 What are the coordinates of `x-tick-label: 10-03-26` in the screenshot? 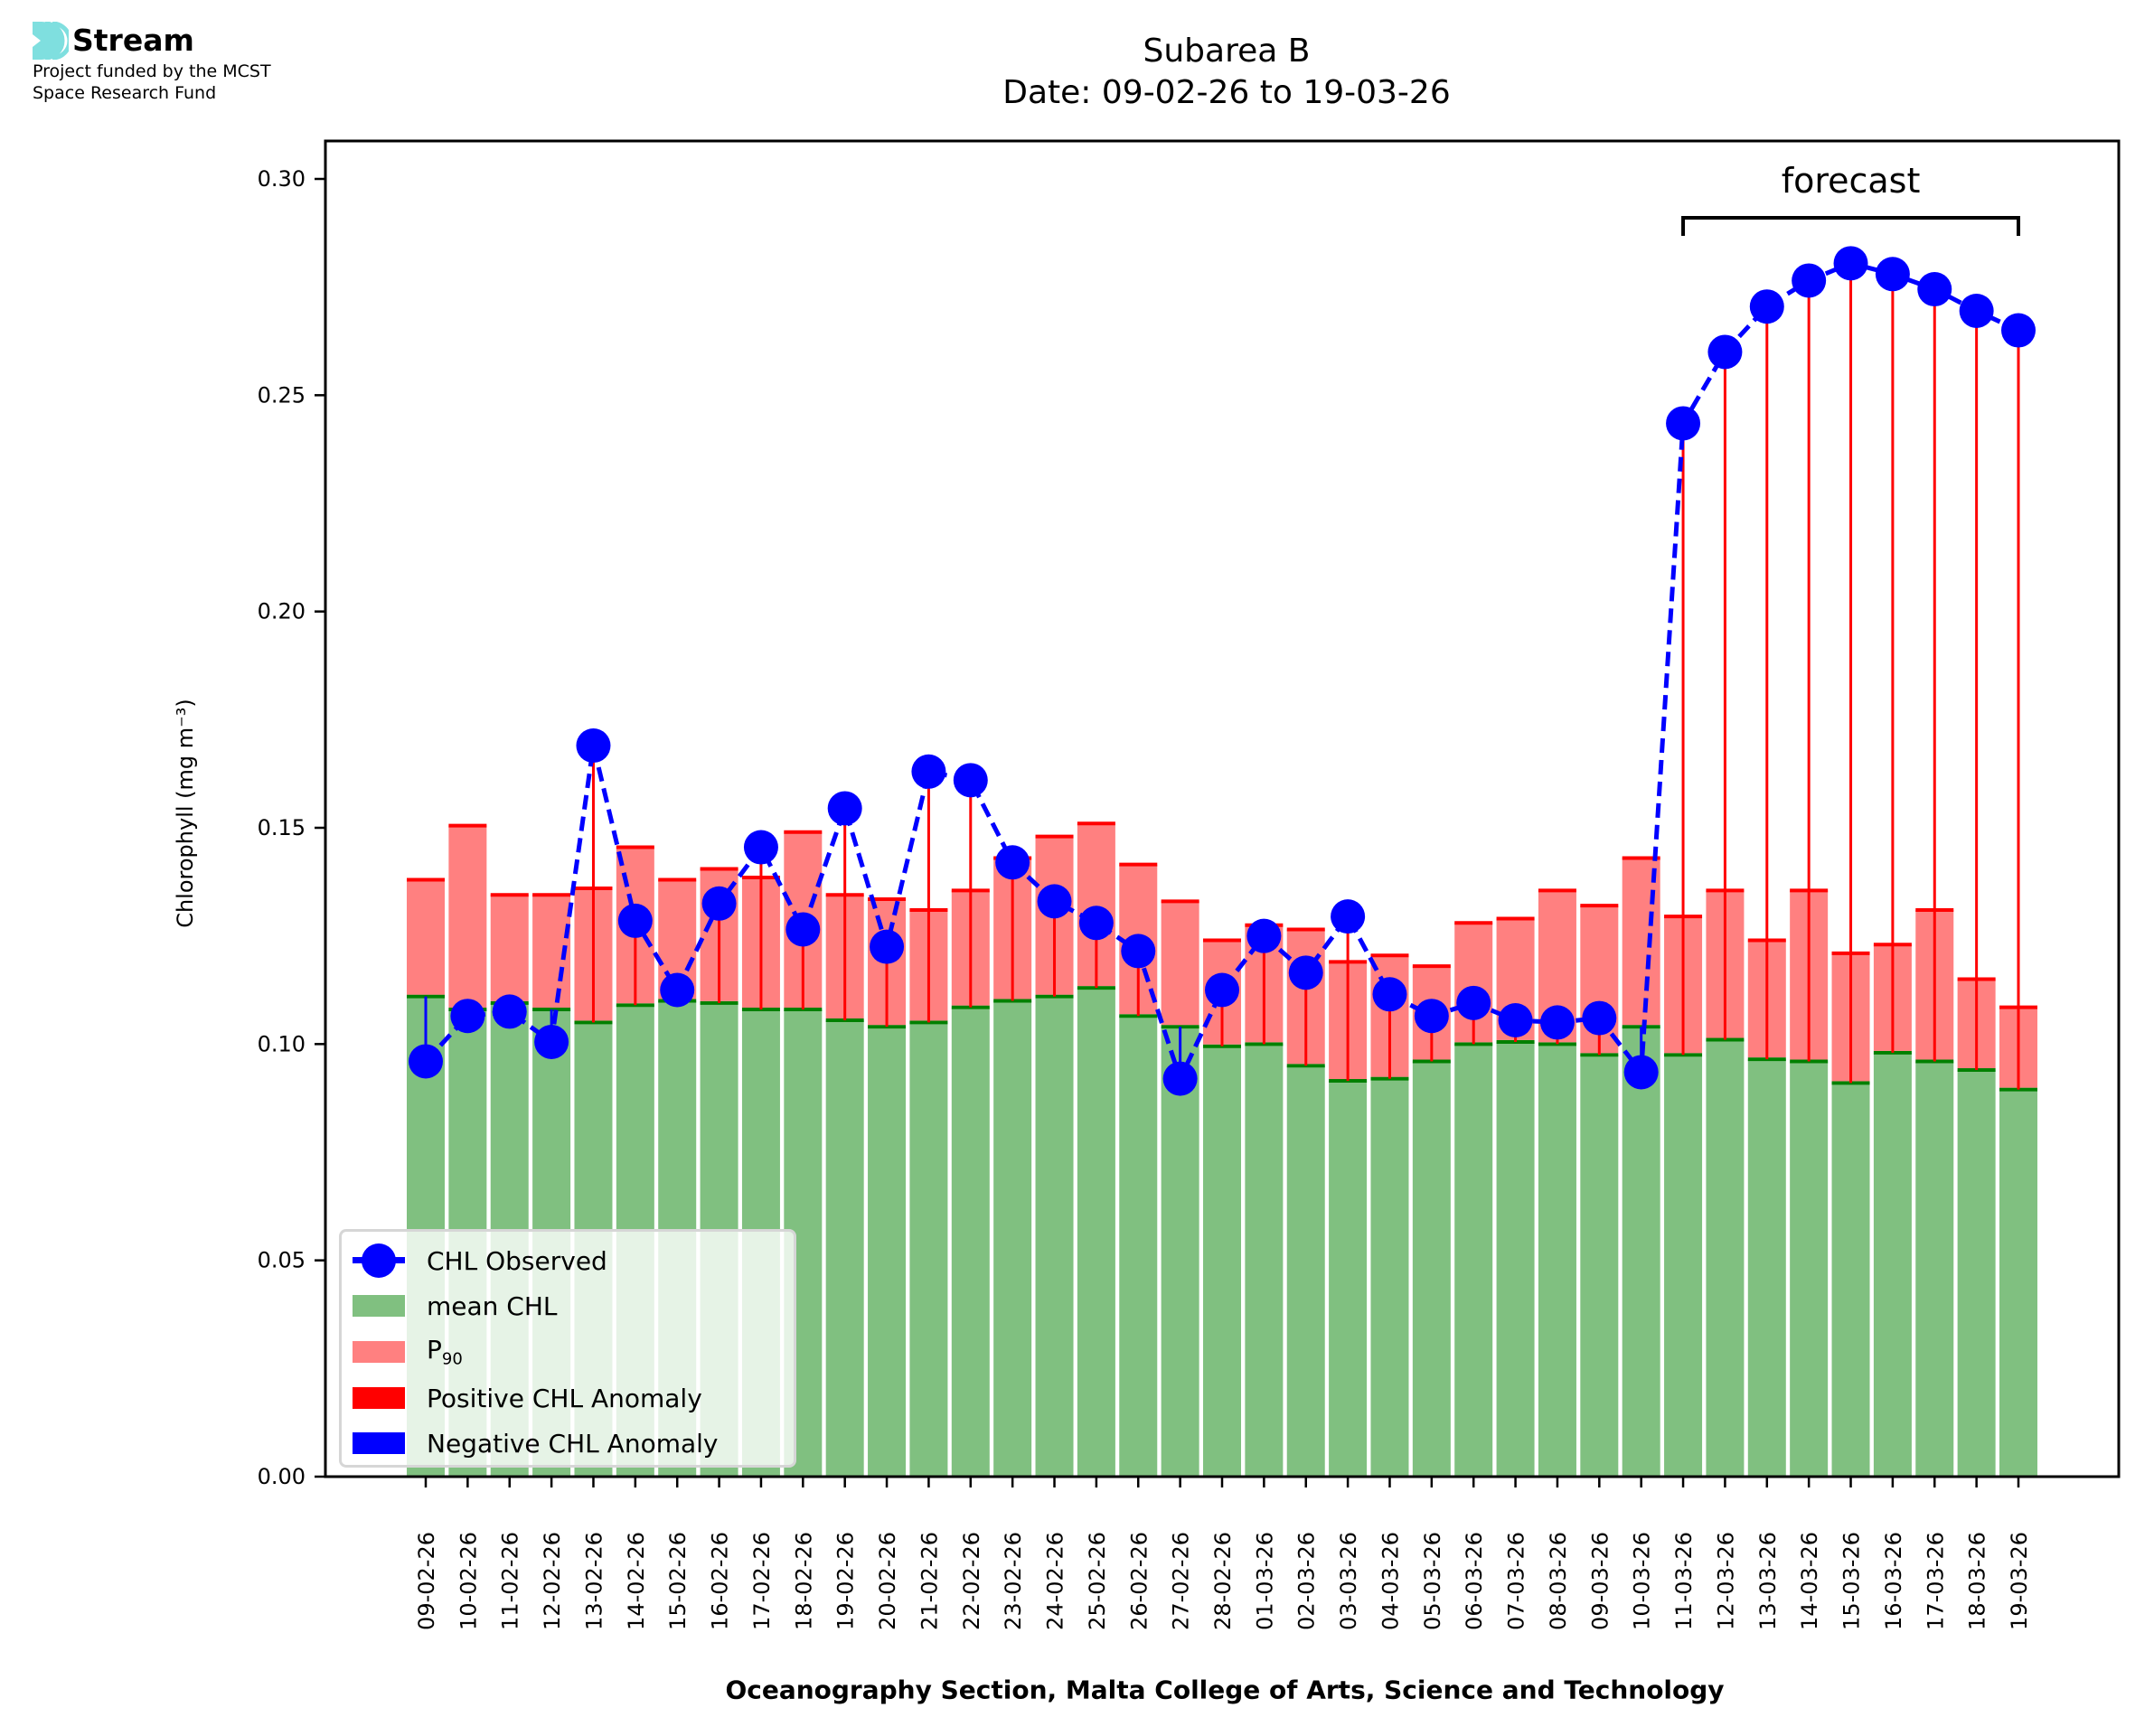 It's located at (1642, 1581).